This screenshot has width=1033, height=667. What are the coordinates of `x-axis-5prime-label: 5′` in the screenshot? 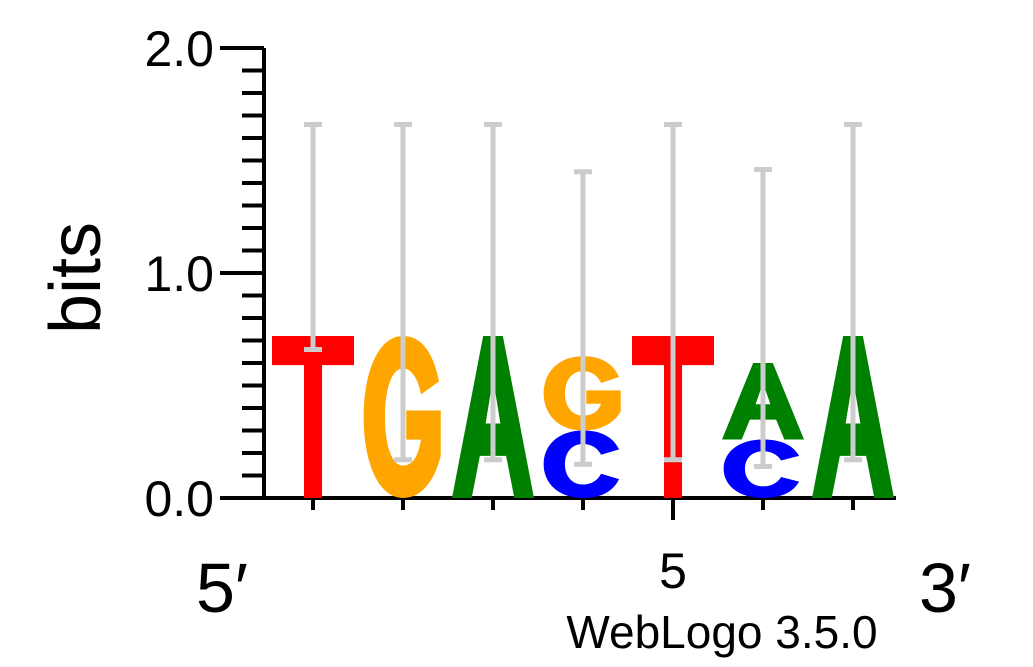 It's located at (222, 588).